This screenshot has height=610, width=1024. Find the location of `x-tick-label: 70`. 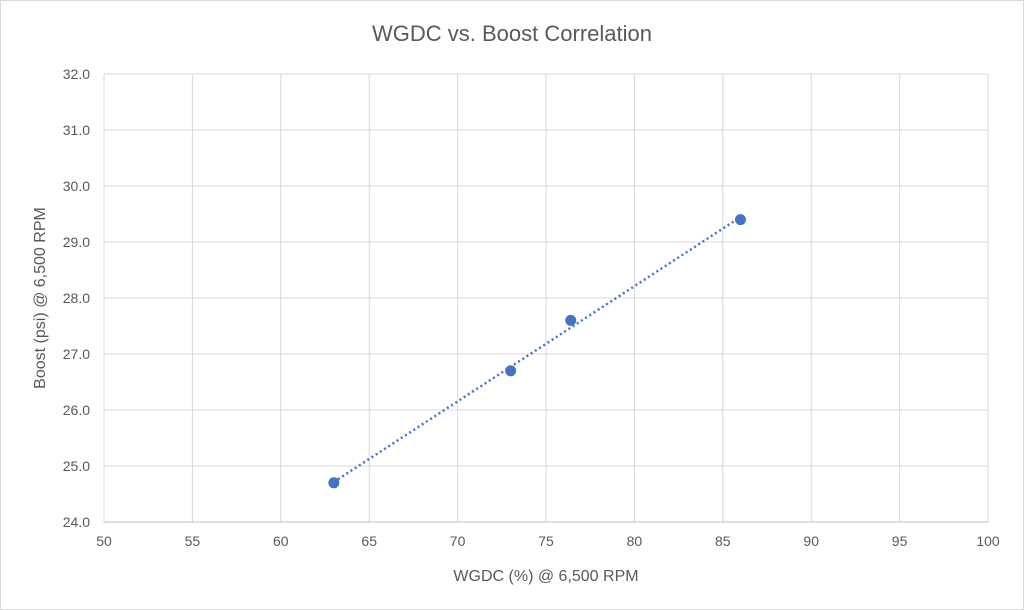

x-tick-label: 70 is located at coordinates (458, 541).